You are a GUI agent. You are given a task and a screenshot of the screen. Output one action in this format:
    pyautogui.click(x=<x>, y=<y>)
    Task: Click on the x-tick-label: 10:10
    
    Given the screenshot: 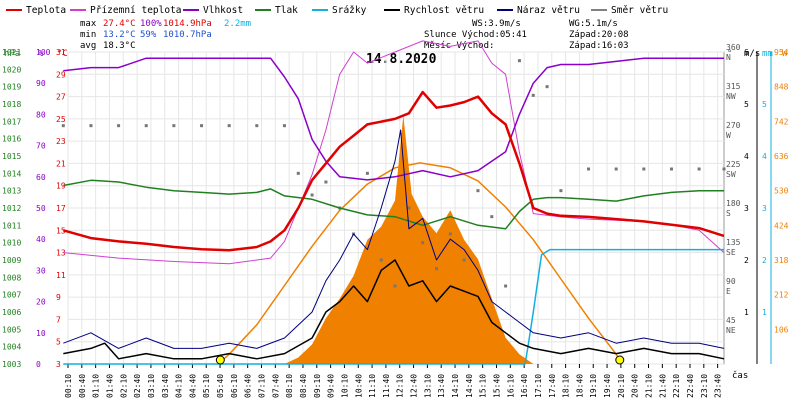 What is the action you would take?
    pyautogui.click(x=344, y=386)
    